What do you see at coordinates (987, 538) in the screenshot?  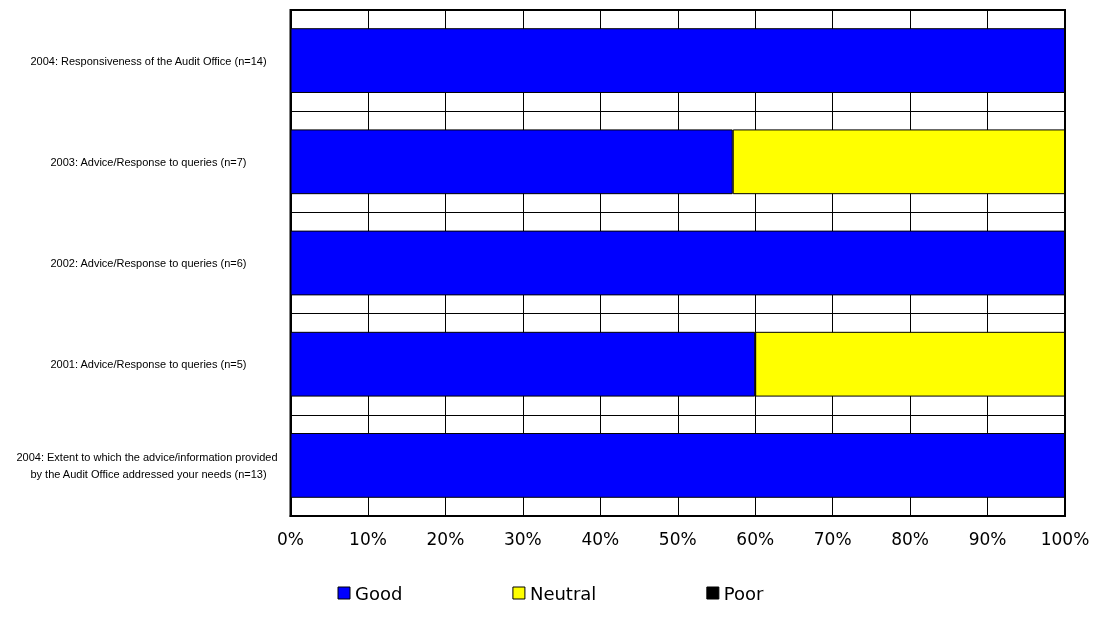 I see `x-tick-label: 90%` at bounding box center [987, 538].